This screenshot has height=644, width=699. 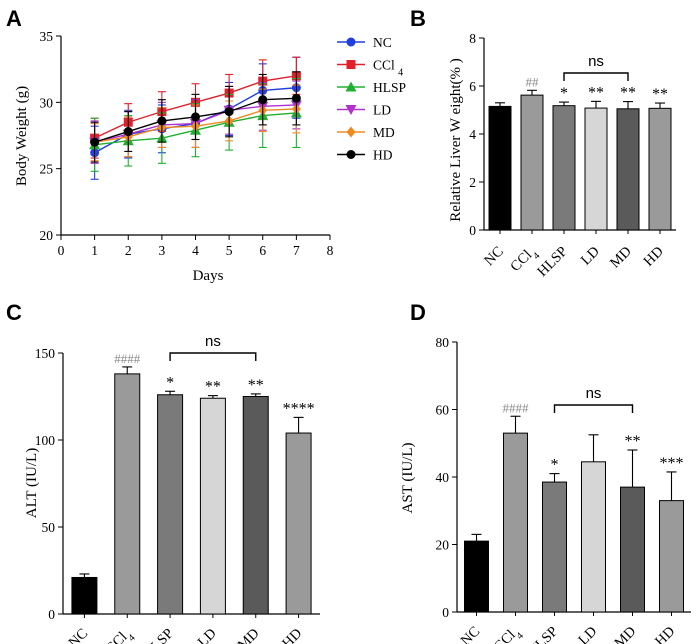 What do you see at coordinates (389, 87) in the screenshot?
I see `legend-label: HLSP` at bounding box center [389, 87].